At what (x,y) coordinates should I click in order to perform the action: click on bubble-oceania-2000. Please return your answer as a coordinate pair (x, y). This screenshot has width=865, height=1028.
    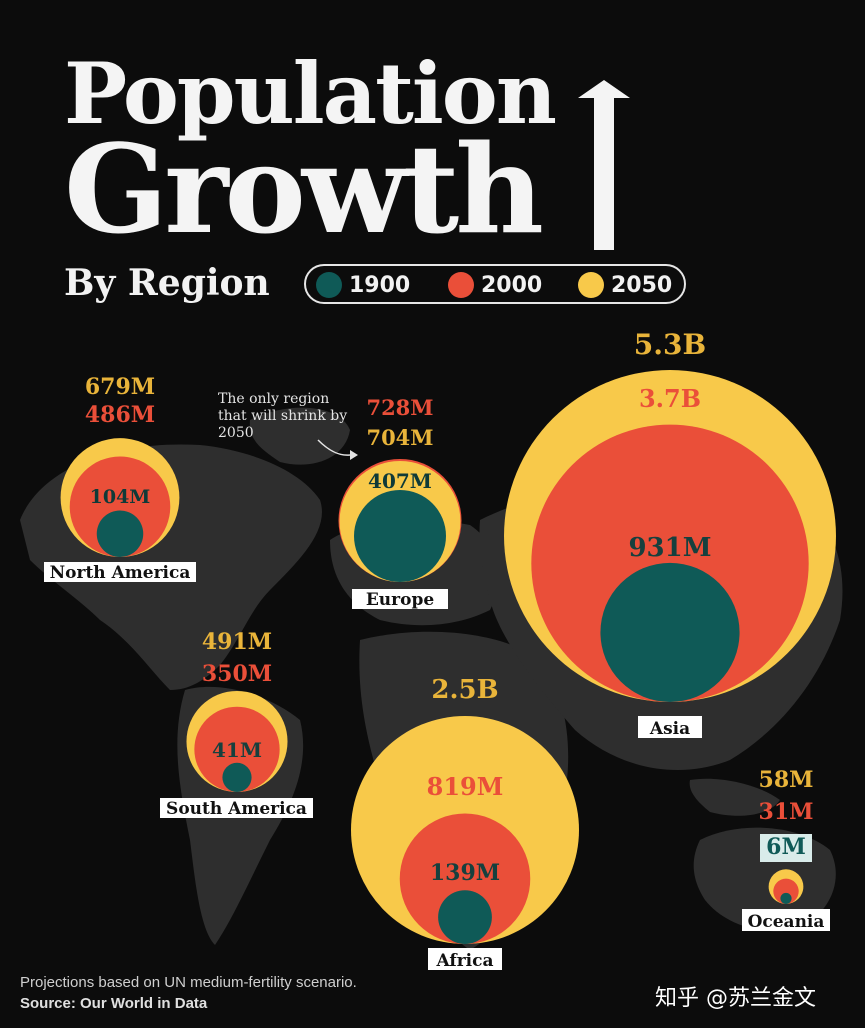
    Looking at the image, I should click on (786, 891).